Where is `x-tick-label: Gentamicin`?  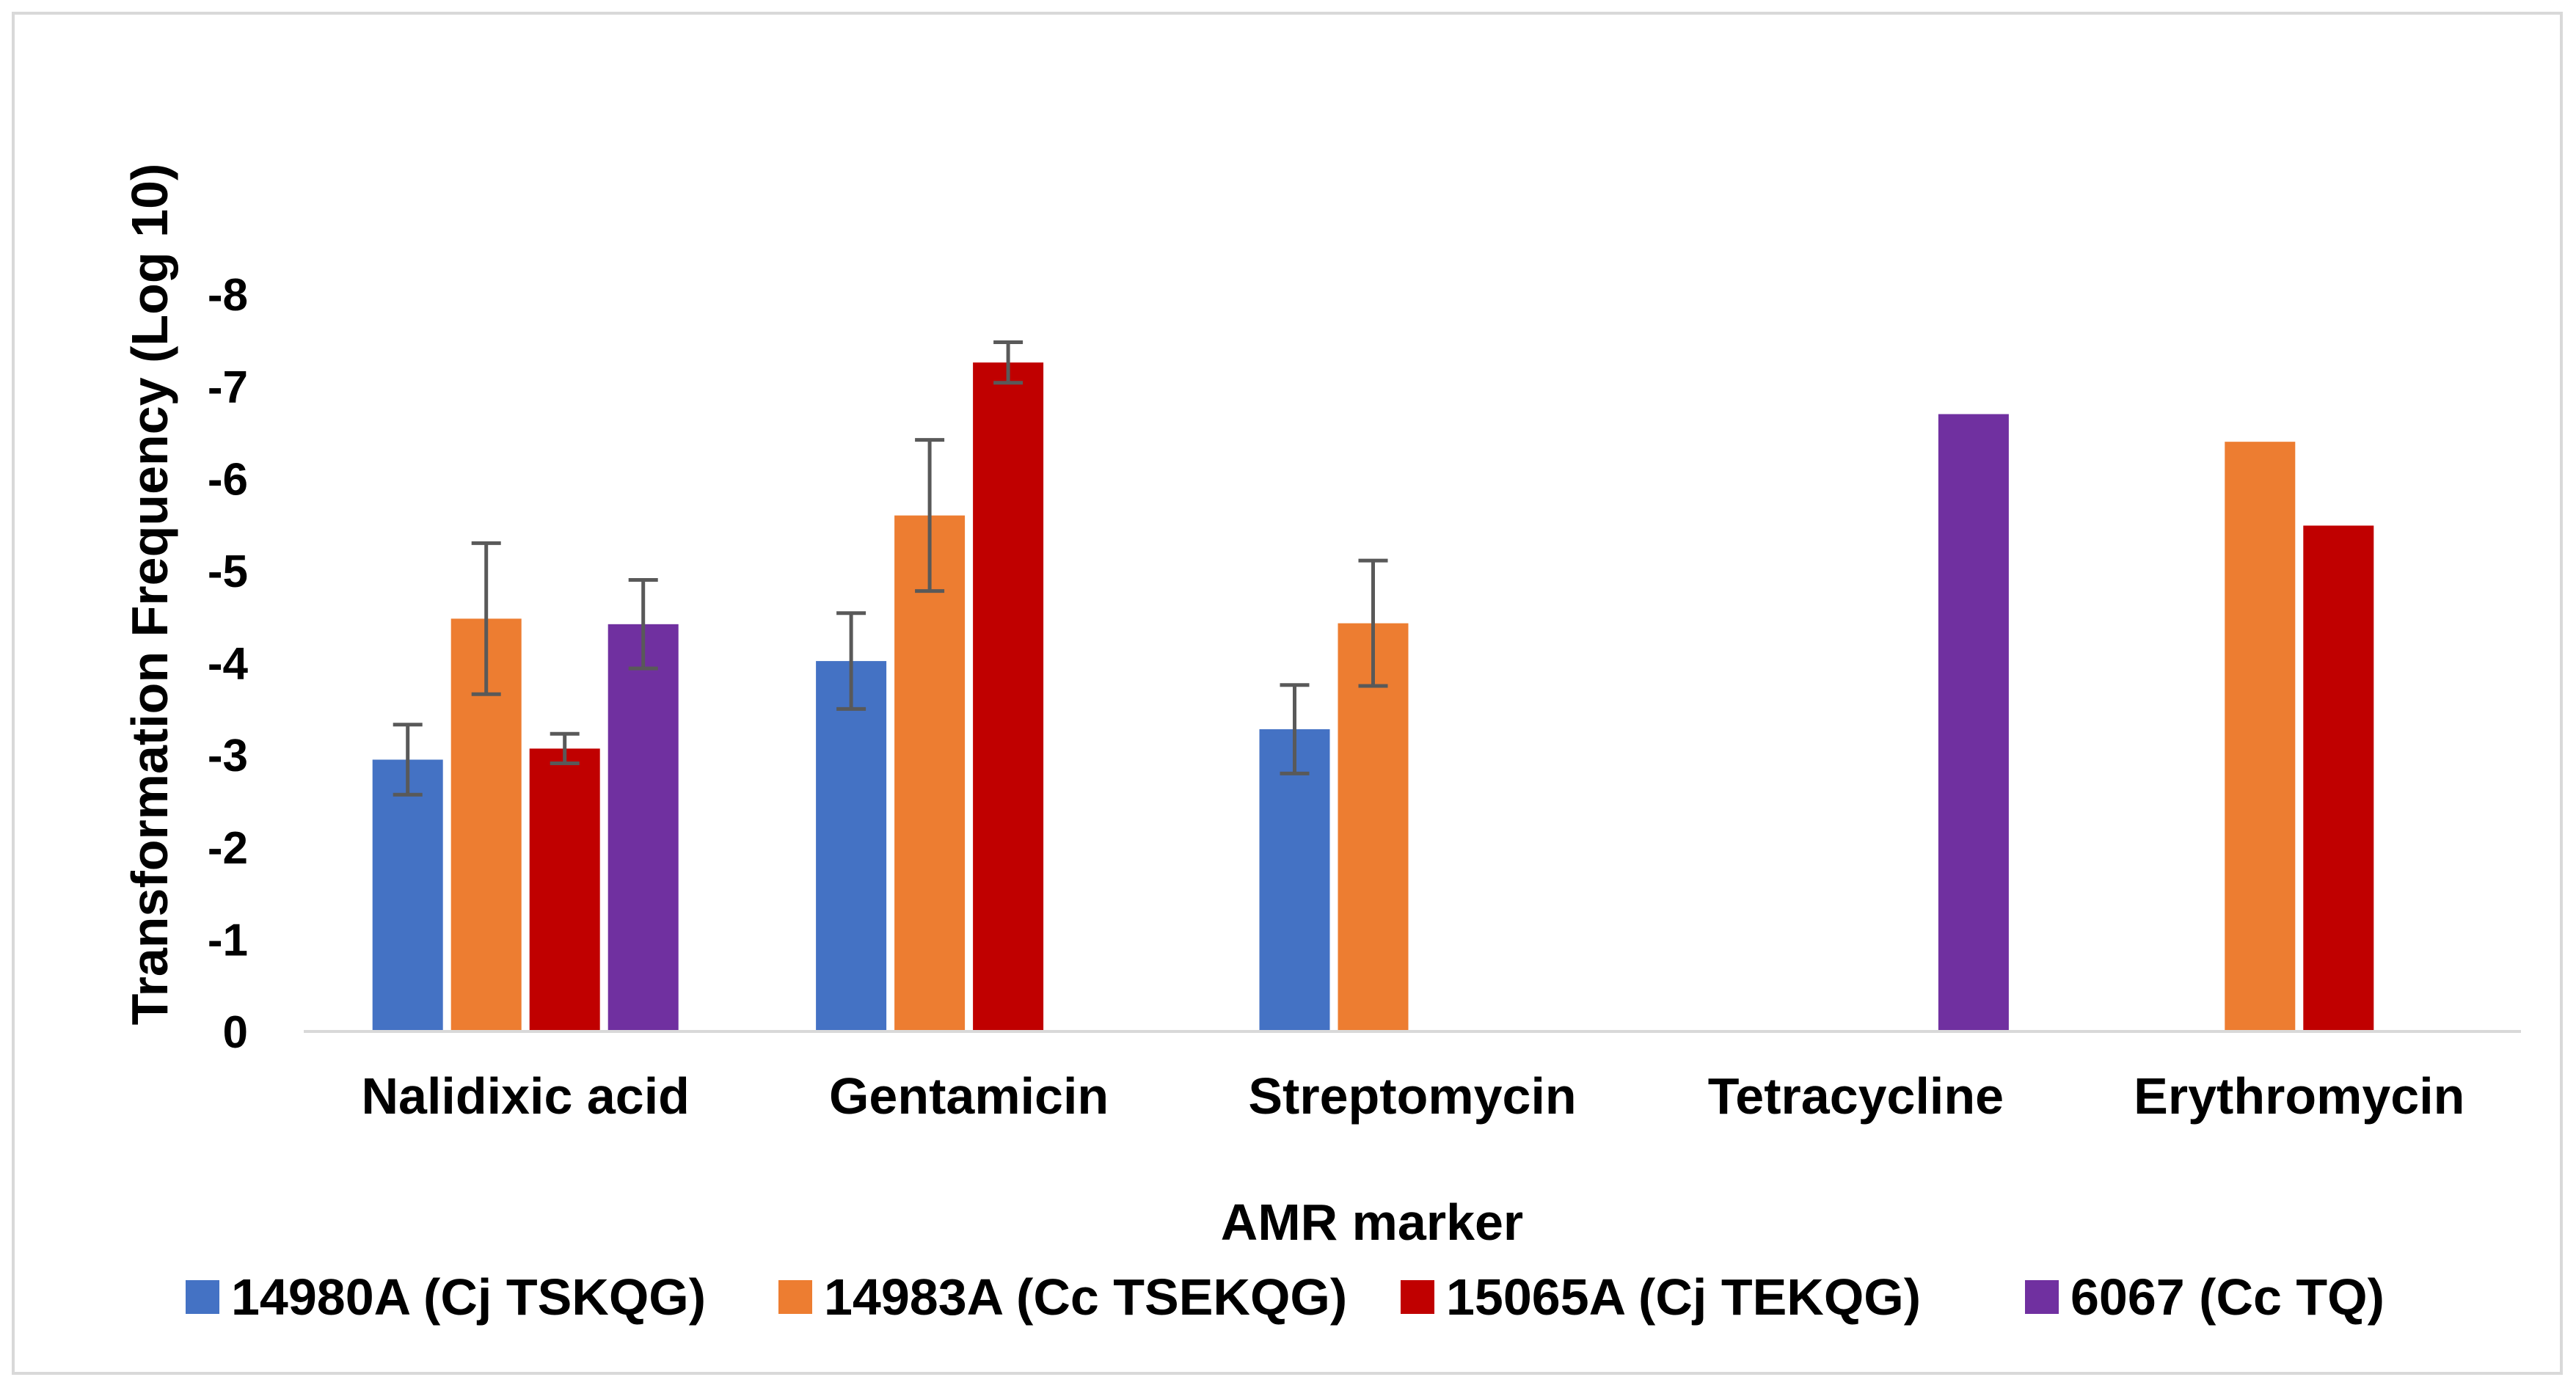
x-tick-label: Gentamicin is located at coordinates (969, 1096).